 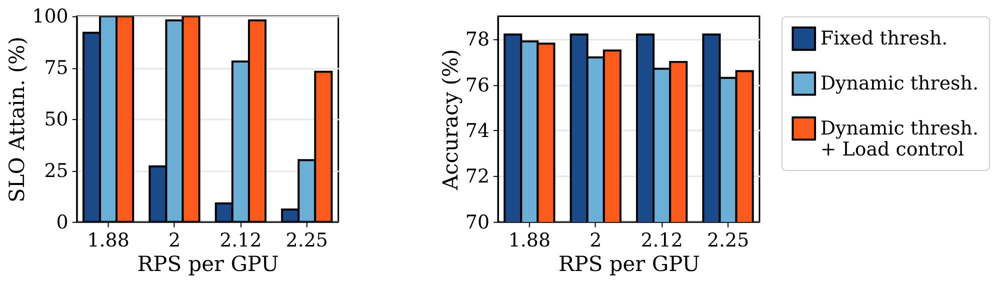 What do you see at coordinates (477, 222) in the screenshot?
I see `y-tick-label: 70` at bounding box center [477, 222].